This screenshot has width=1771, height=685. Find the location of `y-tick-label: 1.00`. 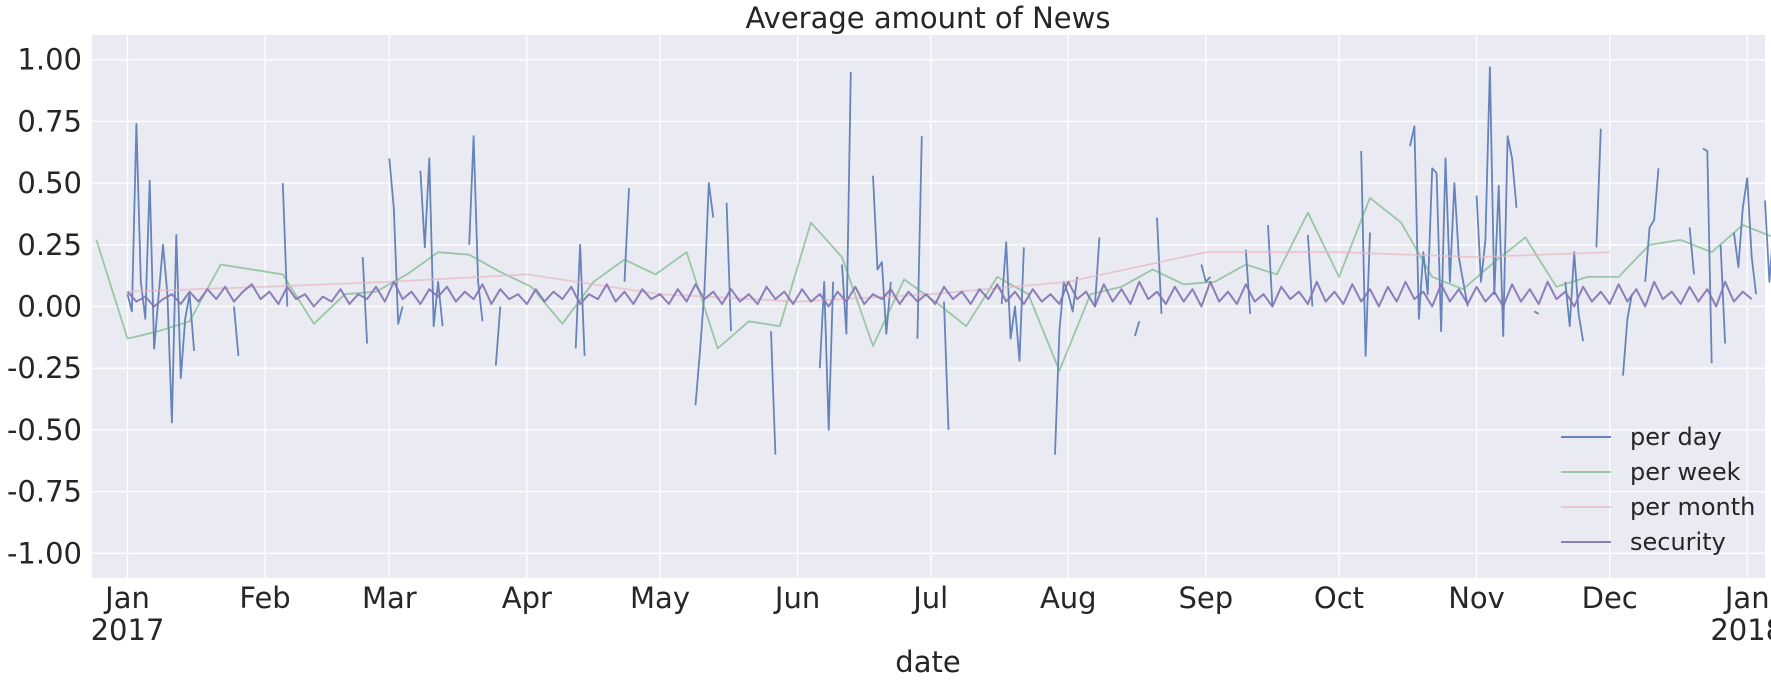

y-tick-label: 1.00 is located at coordinates (49, 60).